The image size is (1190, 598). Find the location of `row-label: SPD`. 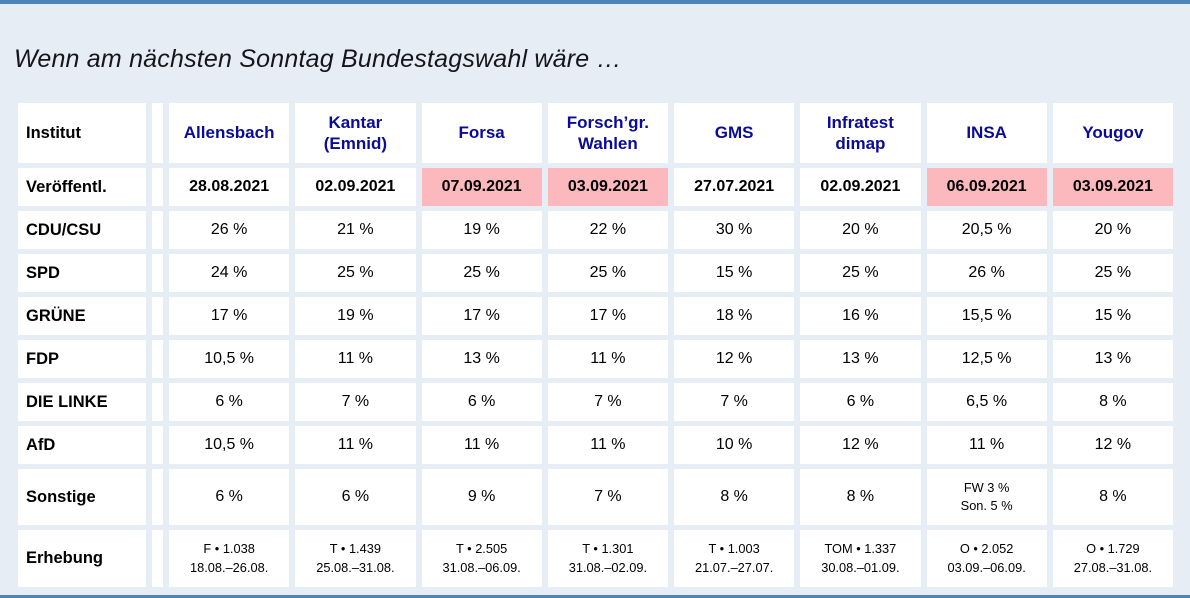

row-label: SPD is located at coordinates (82, 273).